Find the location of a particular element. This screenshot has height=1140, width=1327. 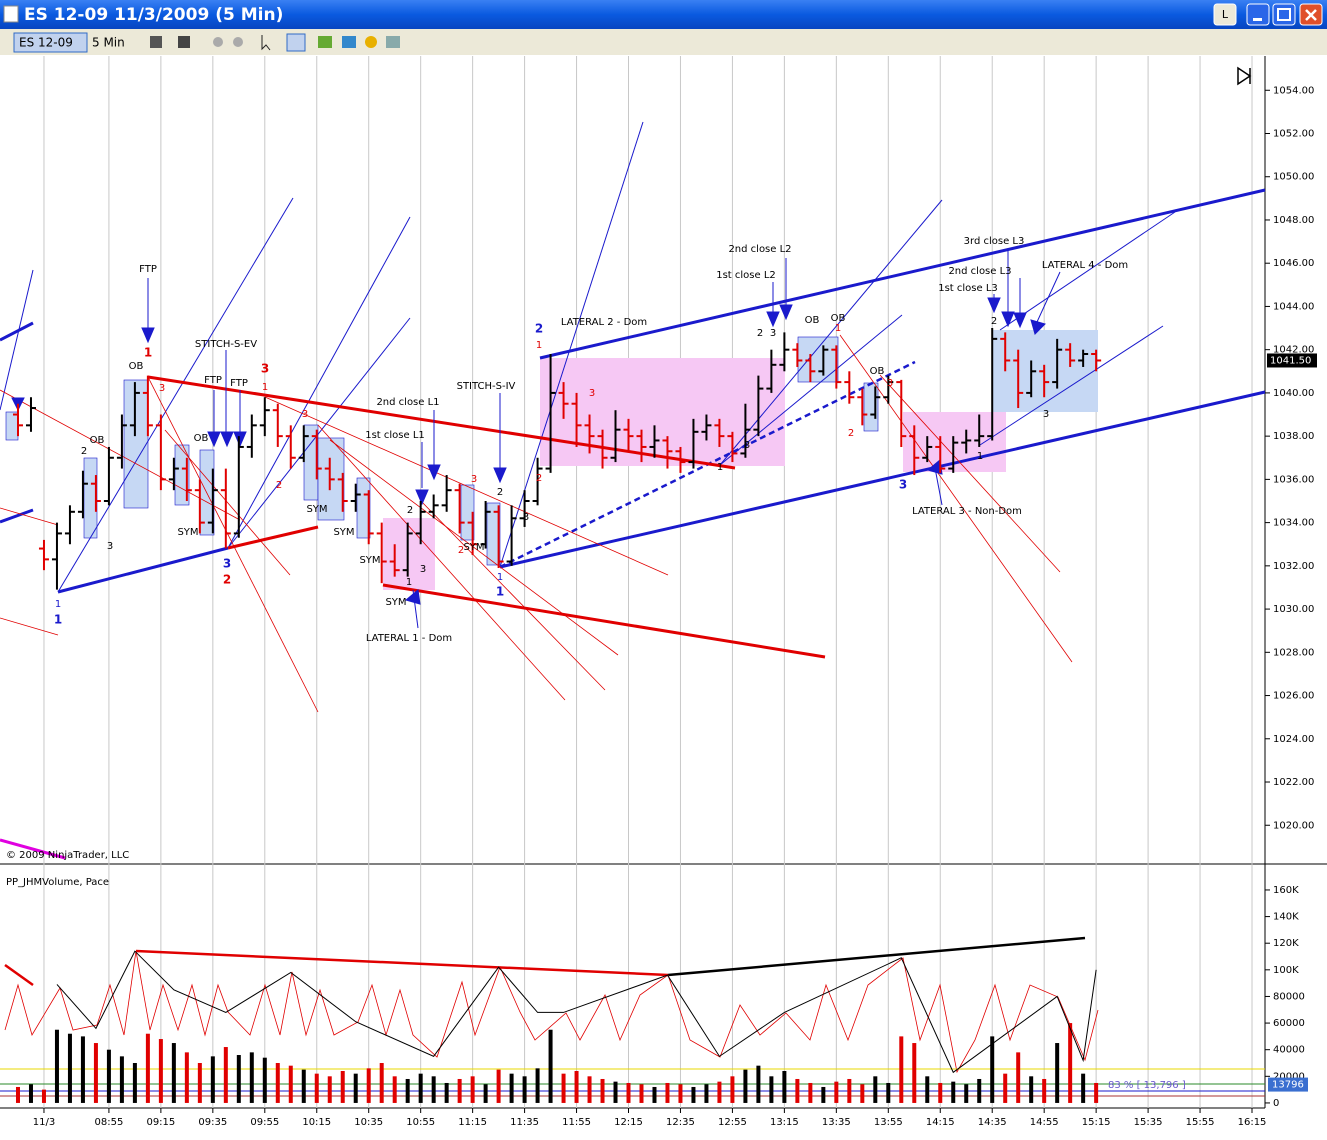

last-price-box is located at coordinates (1292, 360).